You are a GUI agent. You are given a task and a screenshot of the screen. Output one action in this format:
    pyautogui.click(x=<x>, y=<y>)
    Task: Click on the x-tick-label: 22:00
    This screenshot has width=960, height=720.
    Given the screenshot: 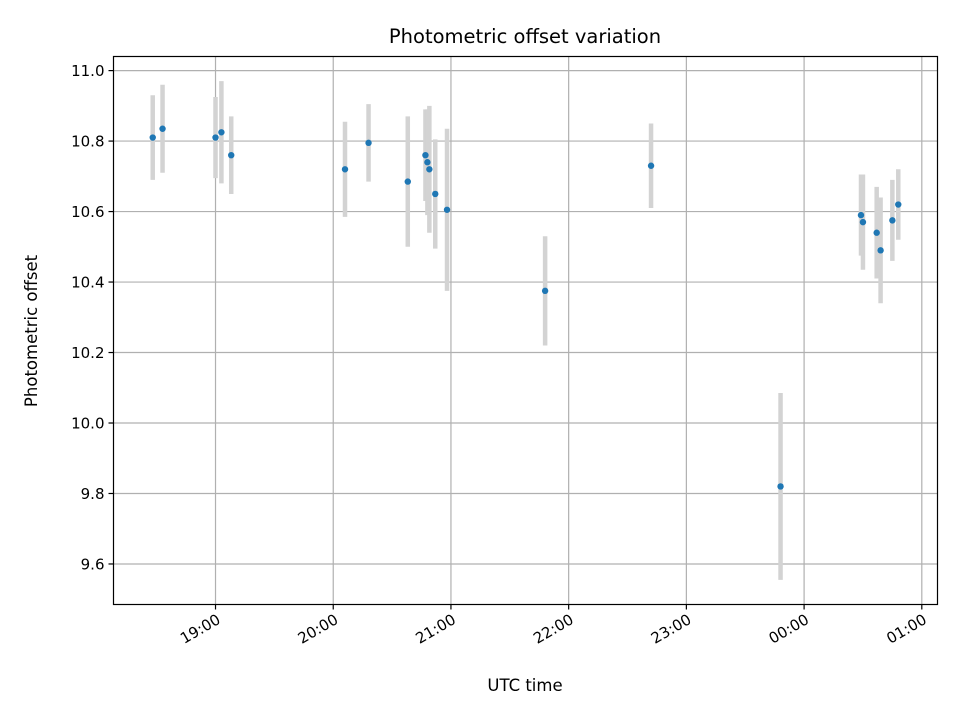 What is the action you would take?
    pyautogui.click(x=553, y=628)
    